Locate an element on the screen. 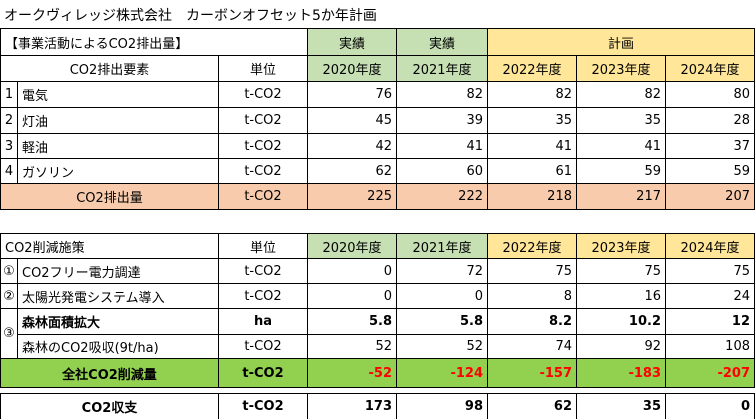 The width and height of the screenshot is (755, 419). value: 42 is located at coordinates (352, 146).